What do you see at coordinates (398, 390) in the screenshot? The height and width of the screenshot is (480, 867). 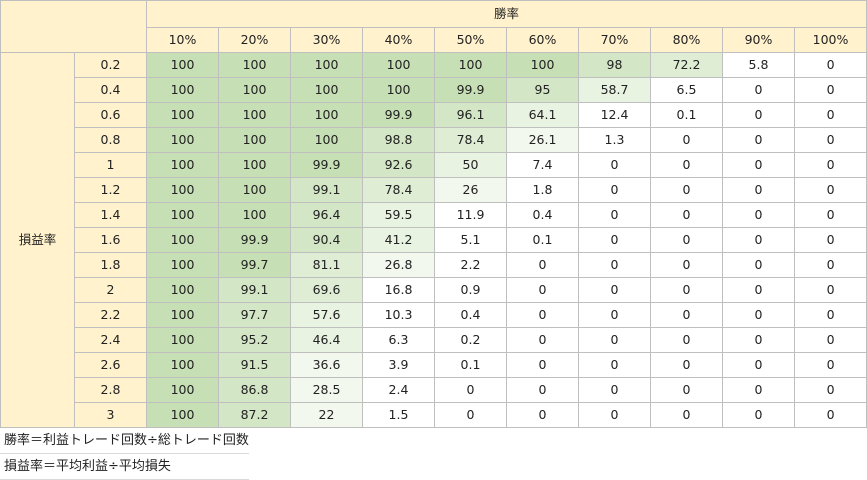 I see `table-cell: 2.4` at bounding box center [398, 390].